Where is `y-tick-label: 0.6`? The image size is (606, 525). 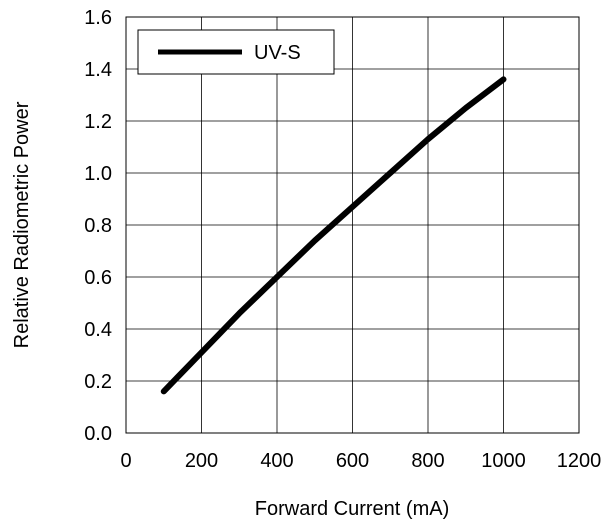
y-tick-label: 0.6 is located at coordinates (98, 278).